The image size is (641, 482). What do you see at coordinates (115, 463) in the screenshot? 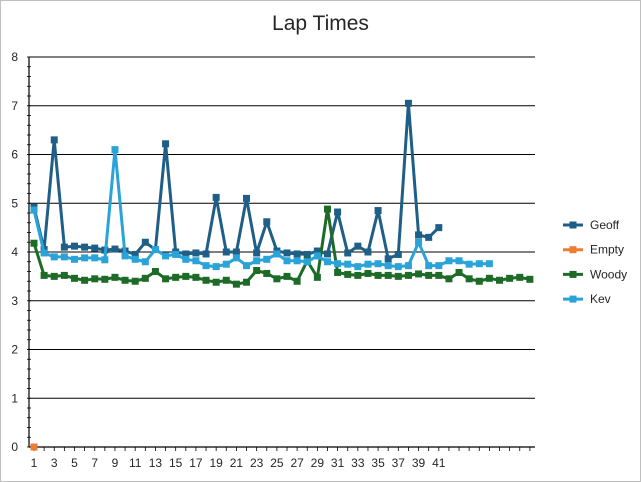
I see `x-tick-label-9: 9` at bounding box center [115, 463].